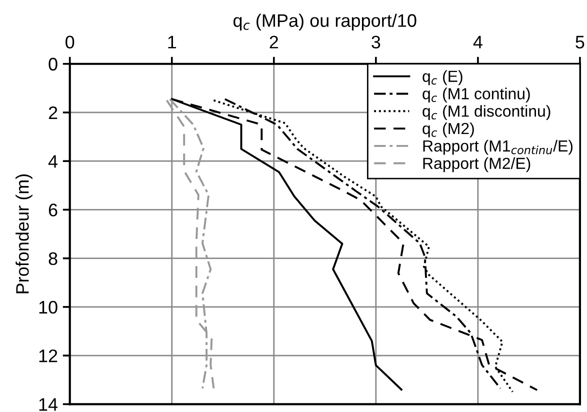  Describe the element at coordinates (53, 259) in the screenshot. I see `y-tick-label: 8` at that location.